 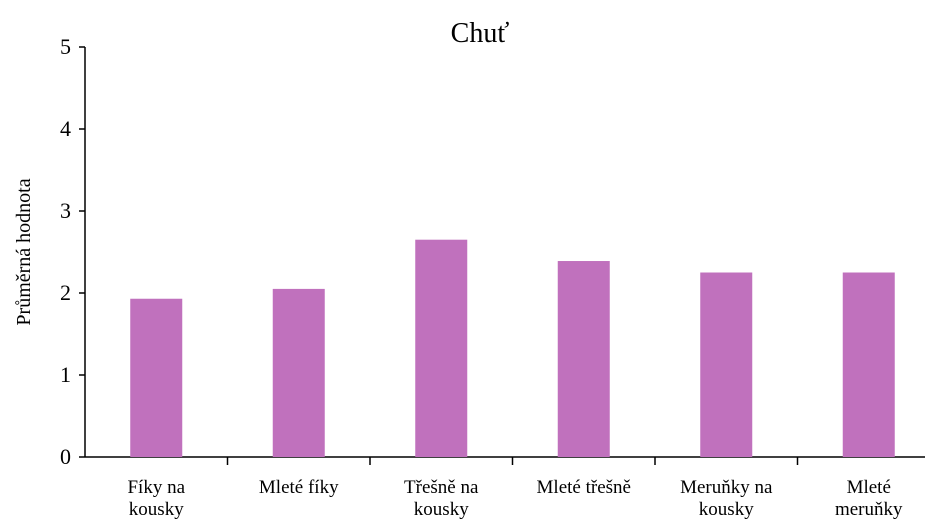 What do you see at coordinates (65, 46) in the screenshot?
I see `y-tick-label: 5` at bounding box center [65, 46].